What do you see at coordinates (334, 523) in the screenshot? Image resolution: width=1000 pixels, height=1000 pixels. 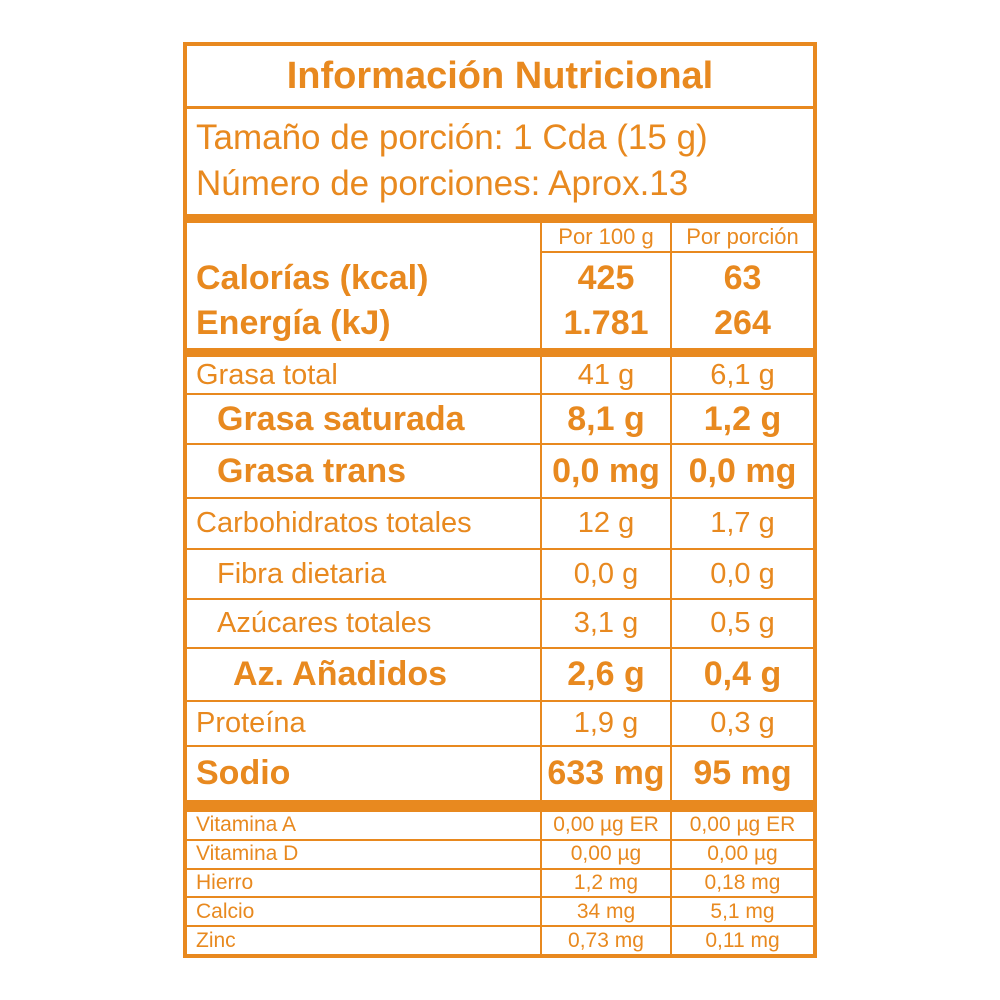 I see `nutrient-label: Carbohidratos totales` at bounding box center [334, 523].